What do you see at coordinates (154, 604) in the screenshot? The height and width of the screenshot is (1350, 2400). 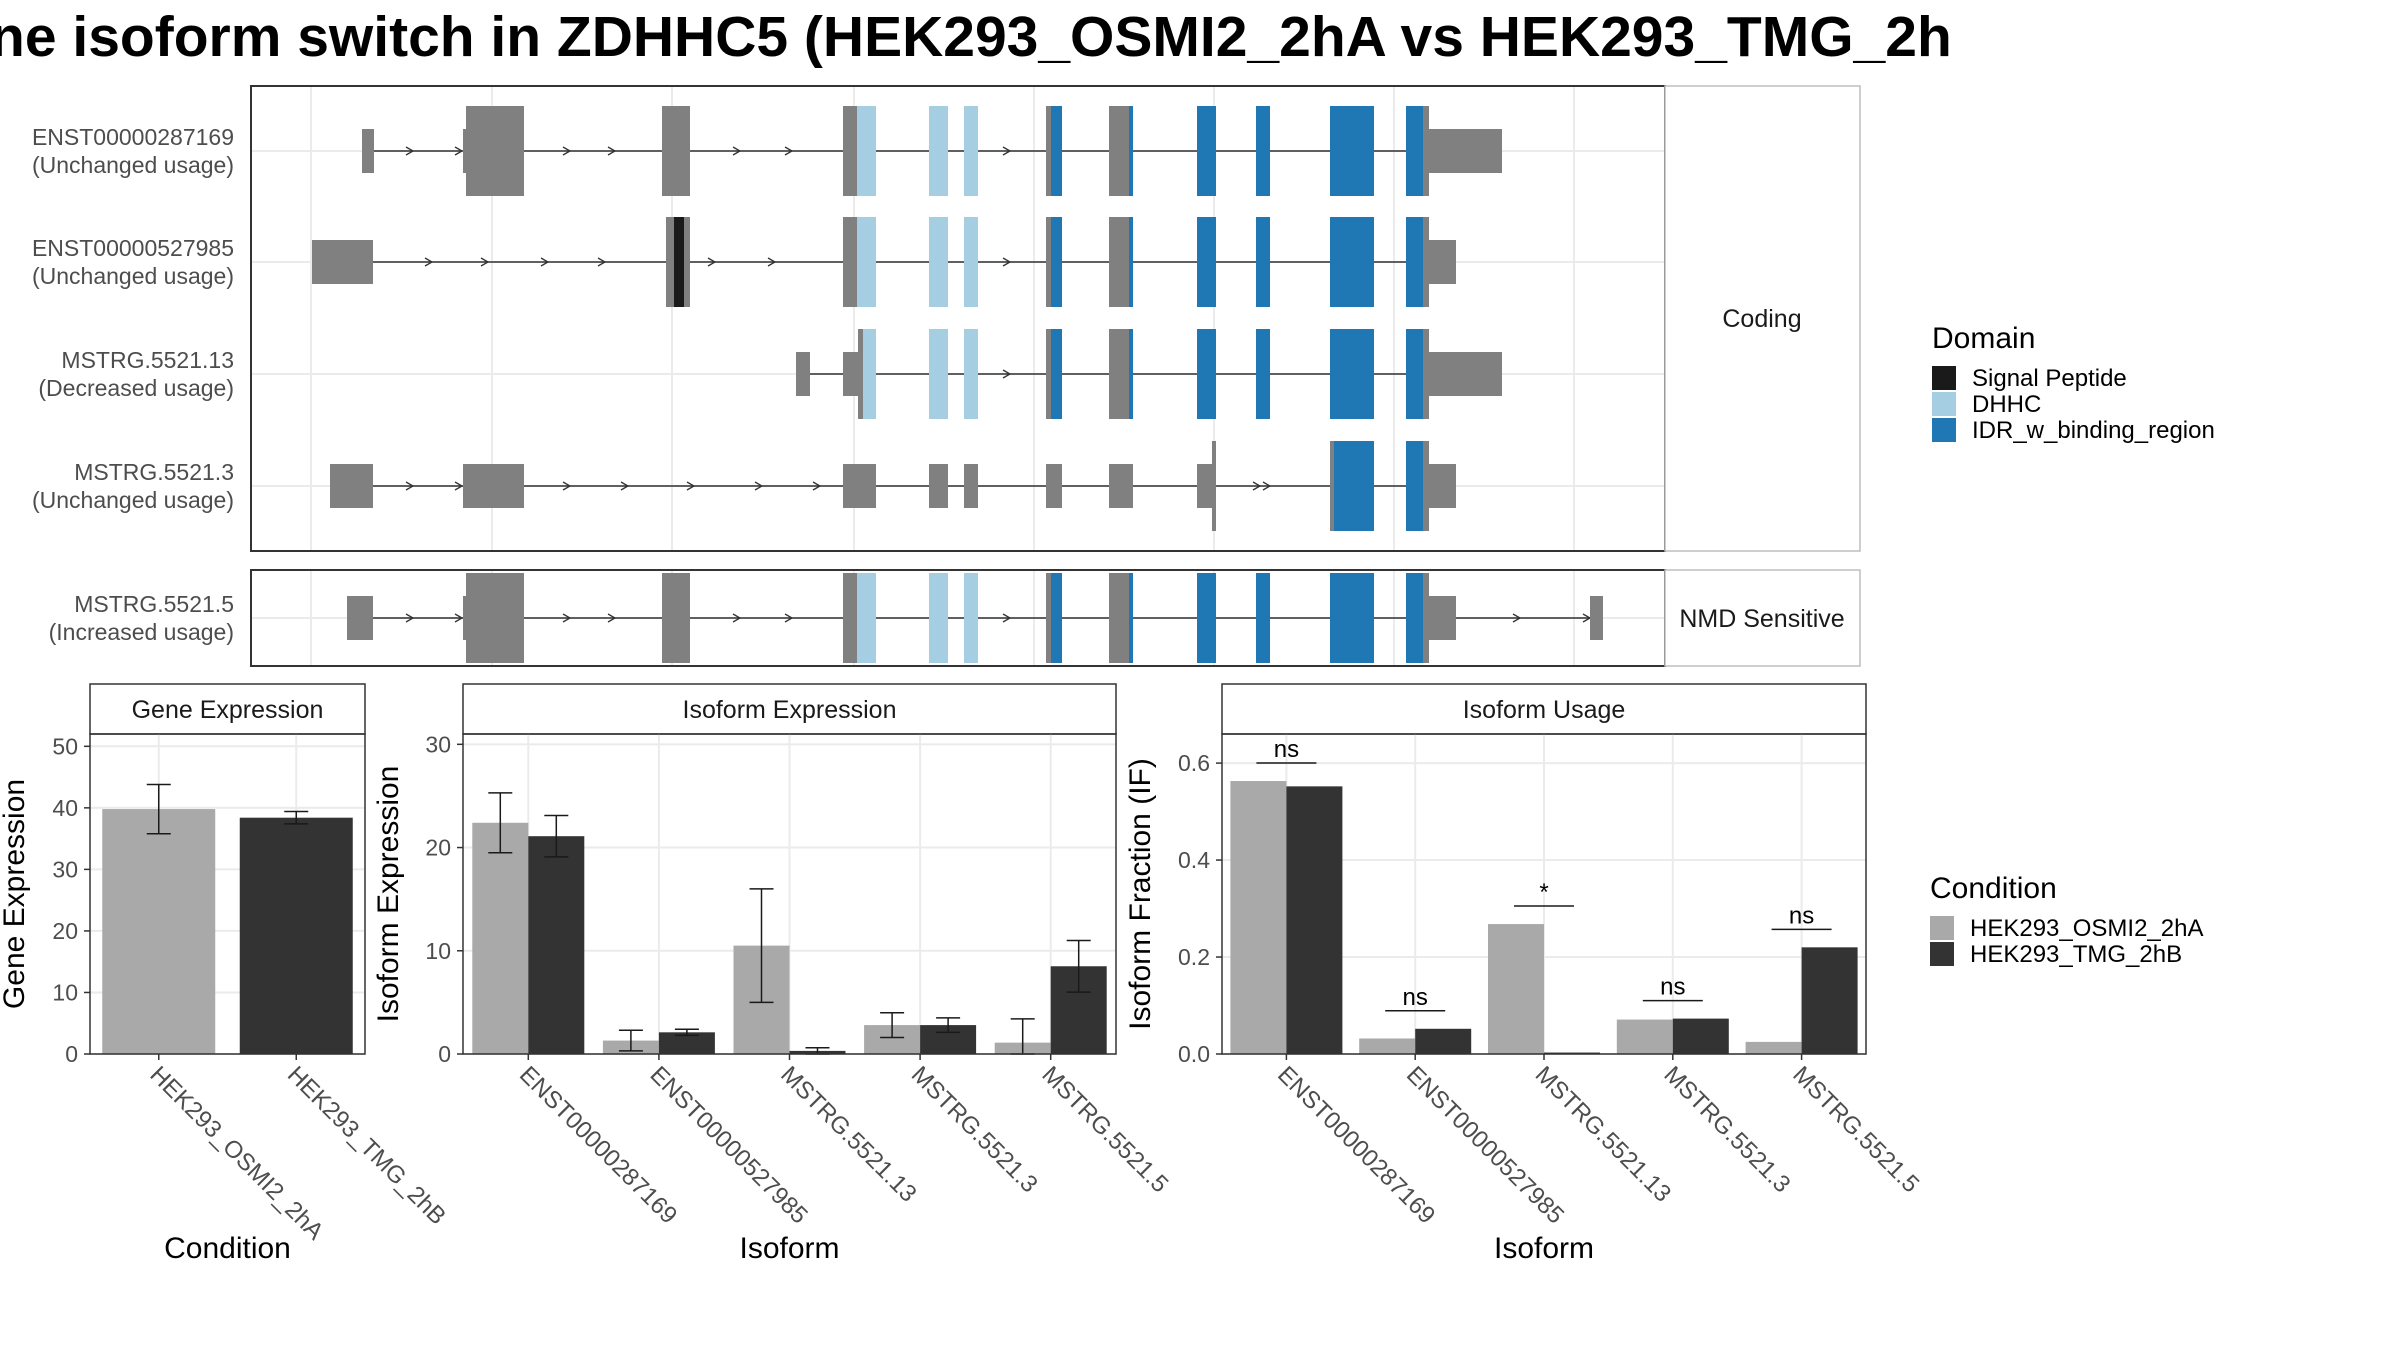 I see `transcript-id-label: MSTRG.5521.5` at bounding box center [154, 604].